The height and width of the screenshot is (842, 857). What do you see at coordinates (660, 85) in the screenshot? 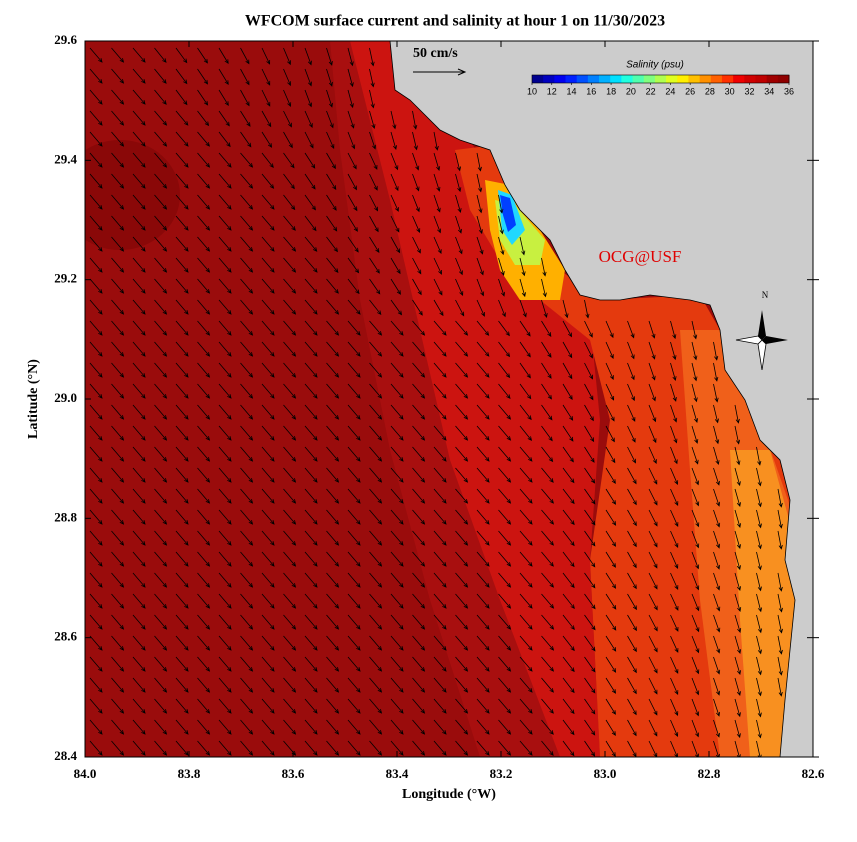
I see `colorbar: 10 12 14 16 18 20 22 24 26 28 30 32 34 36` at bounding box center [660, 85].